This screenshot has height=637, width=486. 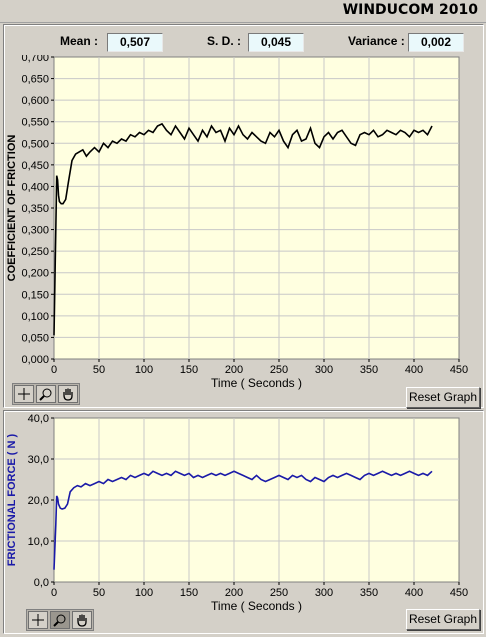 What do you see at coordinates (324, 370) in the screenshot?
I see `cof-x-tick-label: 300` at bounding box center [324, 370].